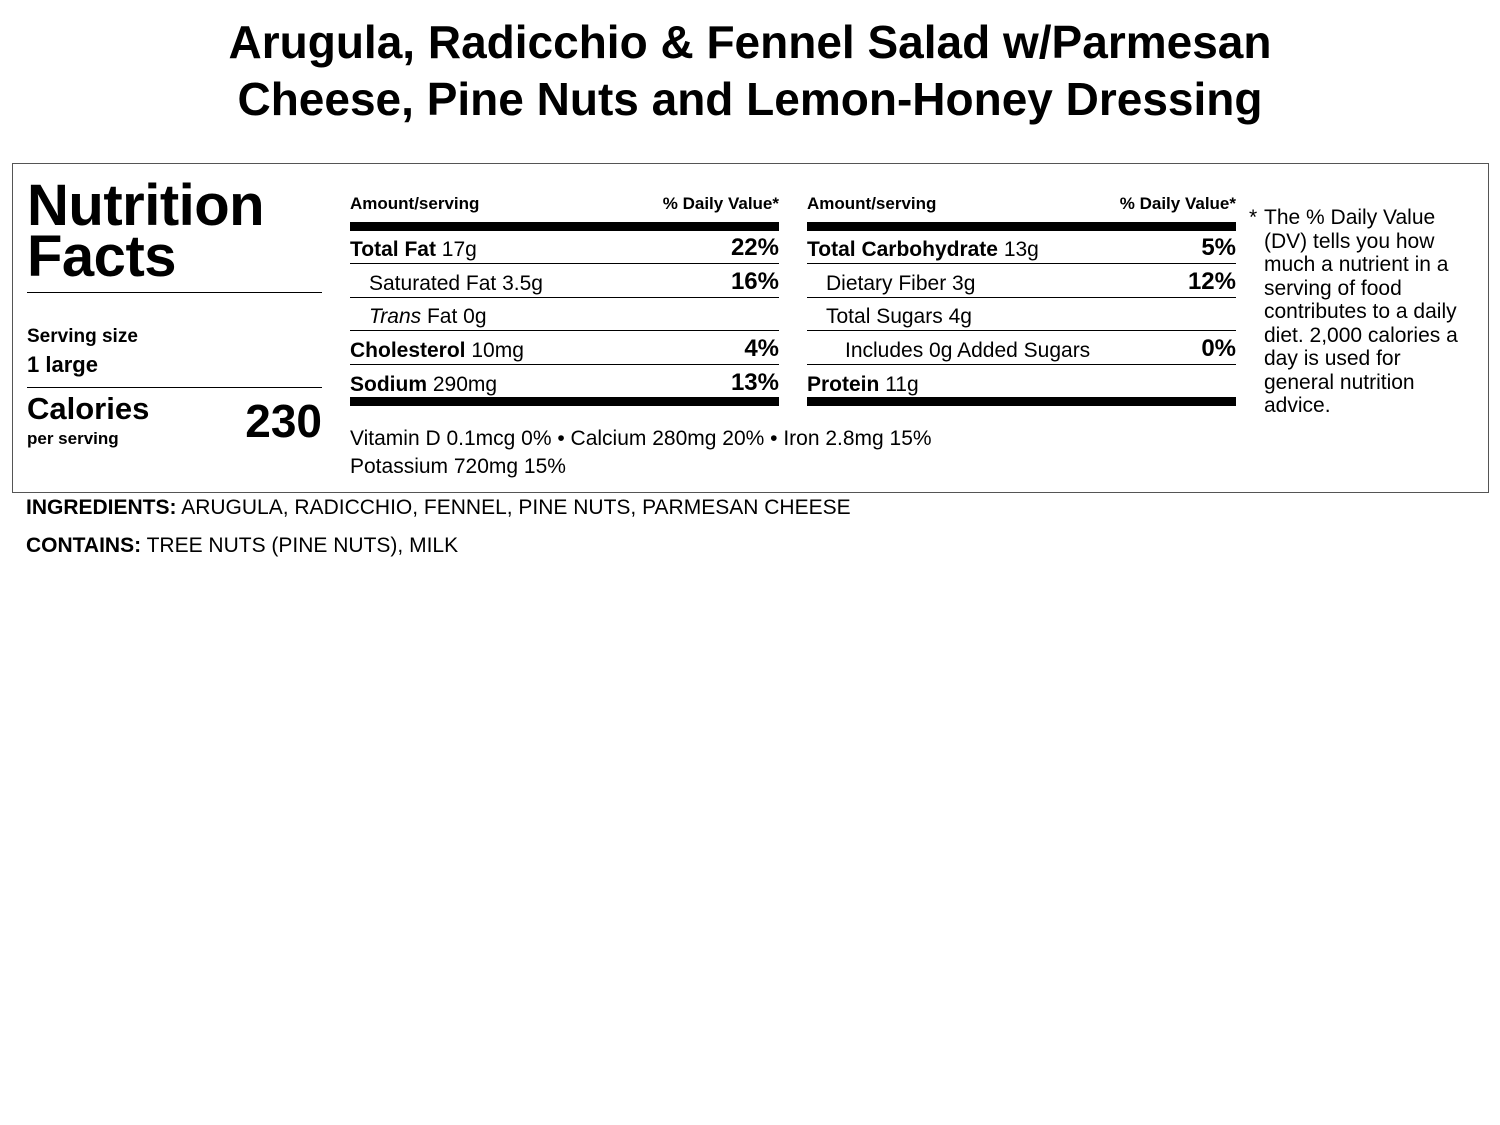 The height and width of the screenshot is (1125, 1500). I want to click on nutrient-row: Dietary Fiber 3g 12%, so click(1021, 281).